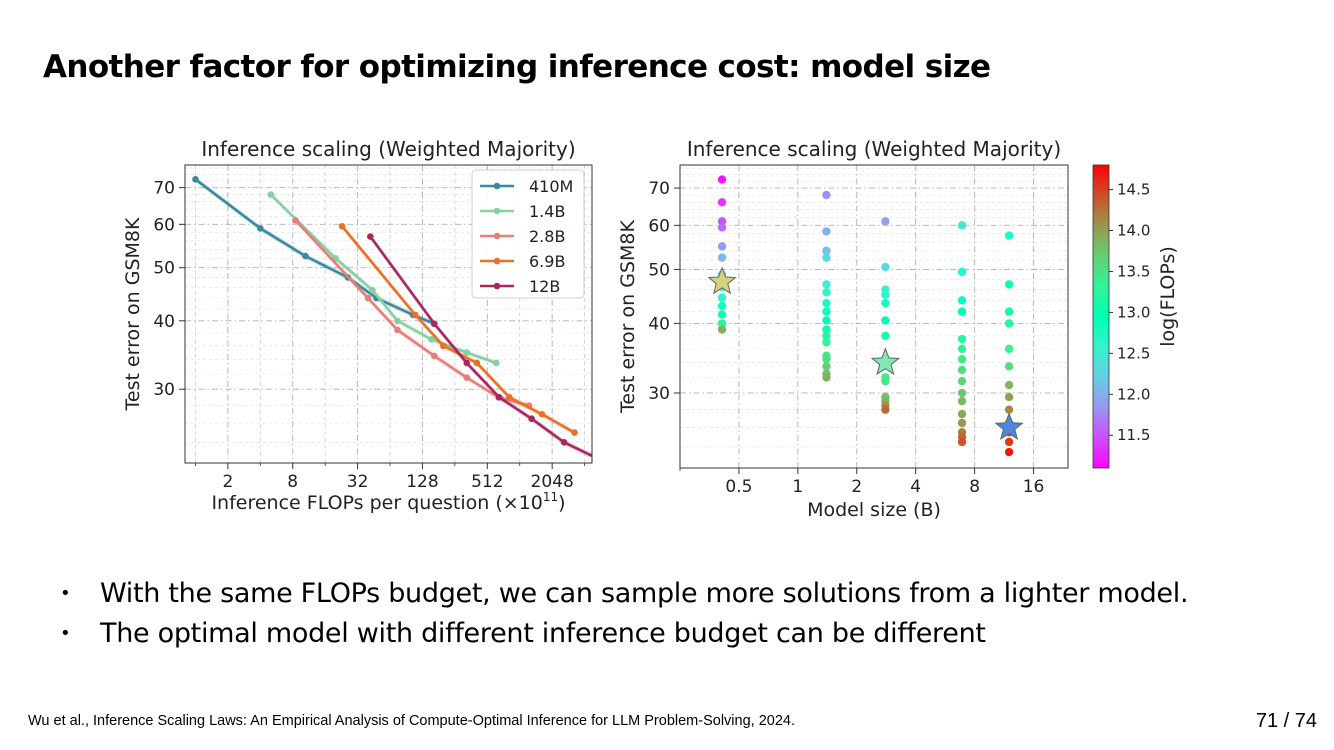  I want to click on y-tick-label: 50, so click(659, 270).